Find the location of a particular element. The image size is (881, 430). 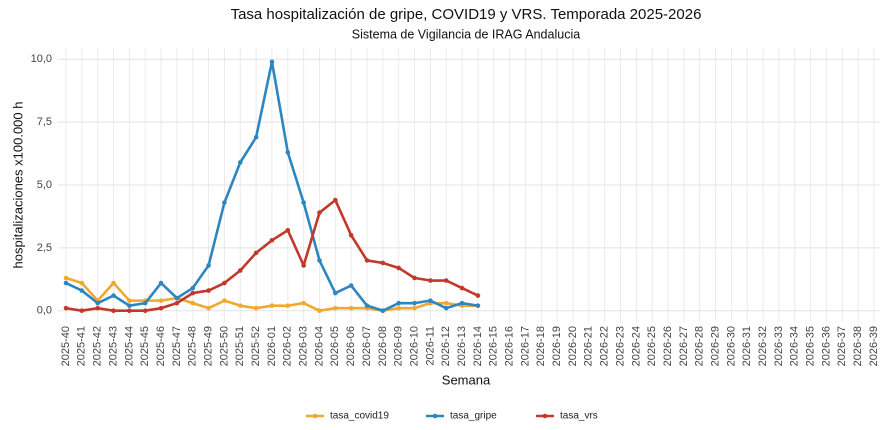

x-tick-label: 2025-42 is located at coordinates (98, 346).